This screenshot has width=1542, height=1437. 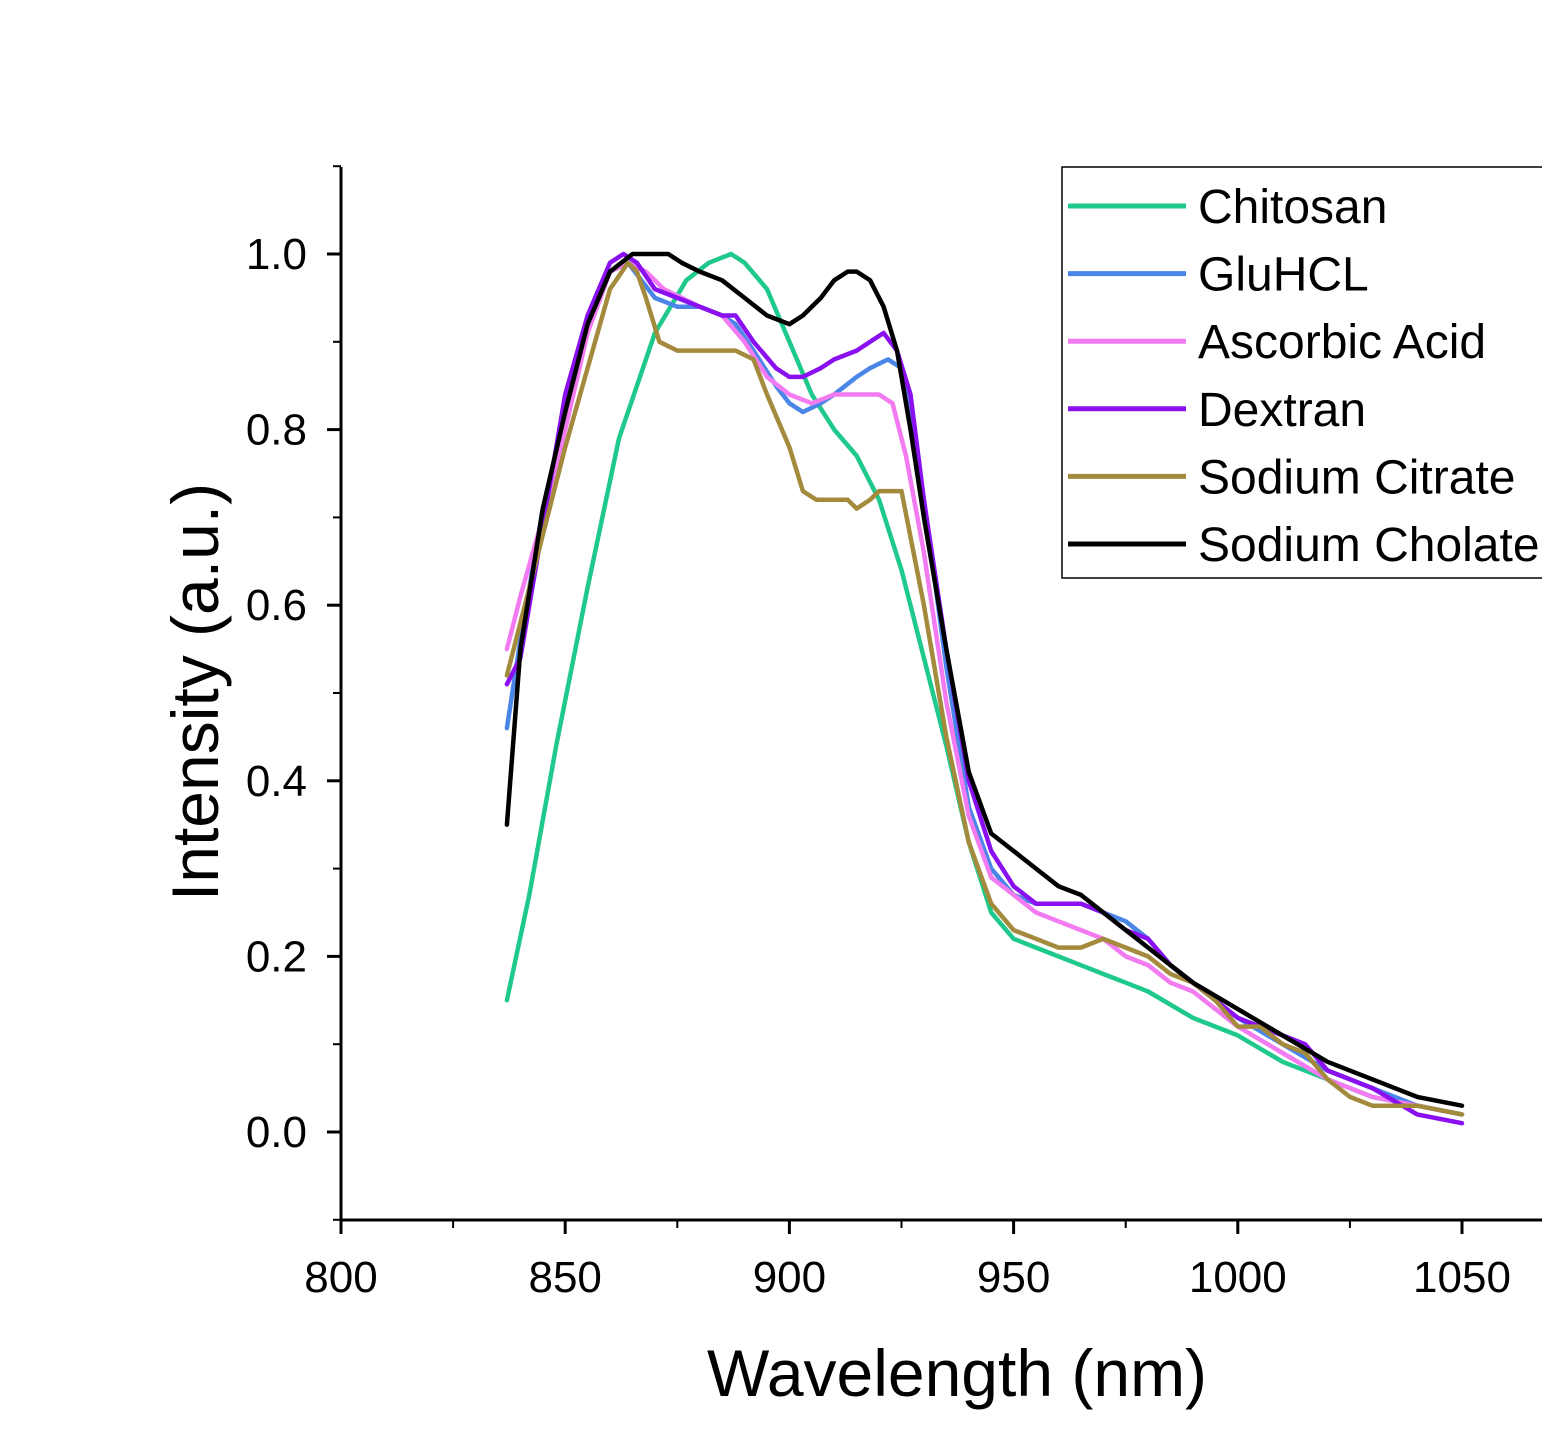 I want to click on legend-label-chitosan: Chitosan, so click(x=1292, y=207).